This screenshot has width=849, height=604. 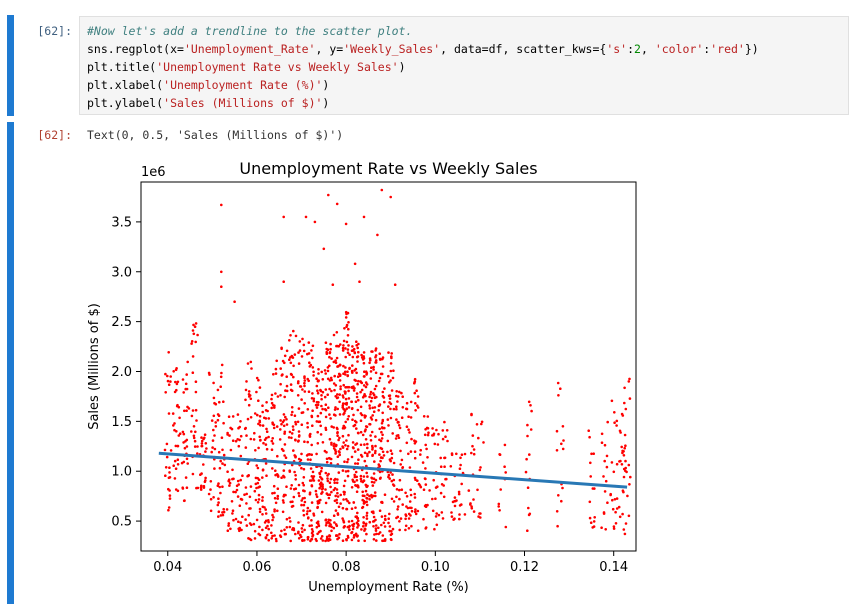 I want to click on code-token: 'red', so click(x=727, y=49).